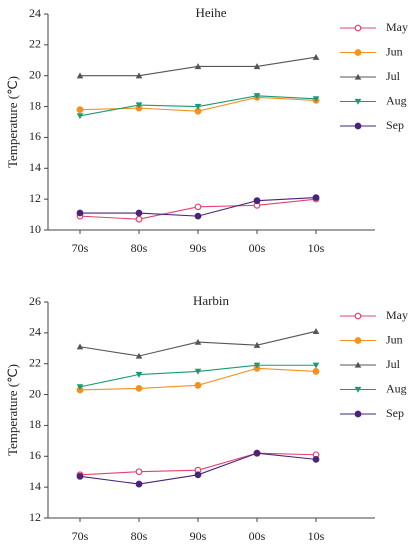  I want to click on y-tick-label: 26, so click(35, 301).